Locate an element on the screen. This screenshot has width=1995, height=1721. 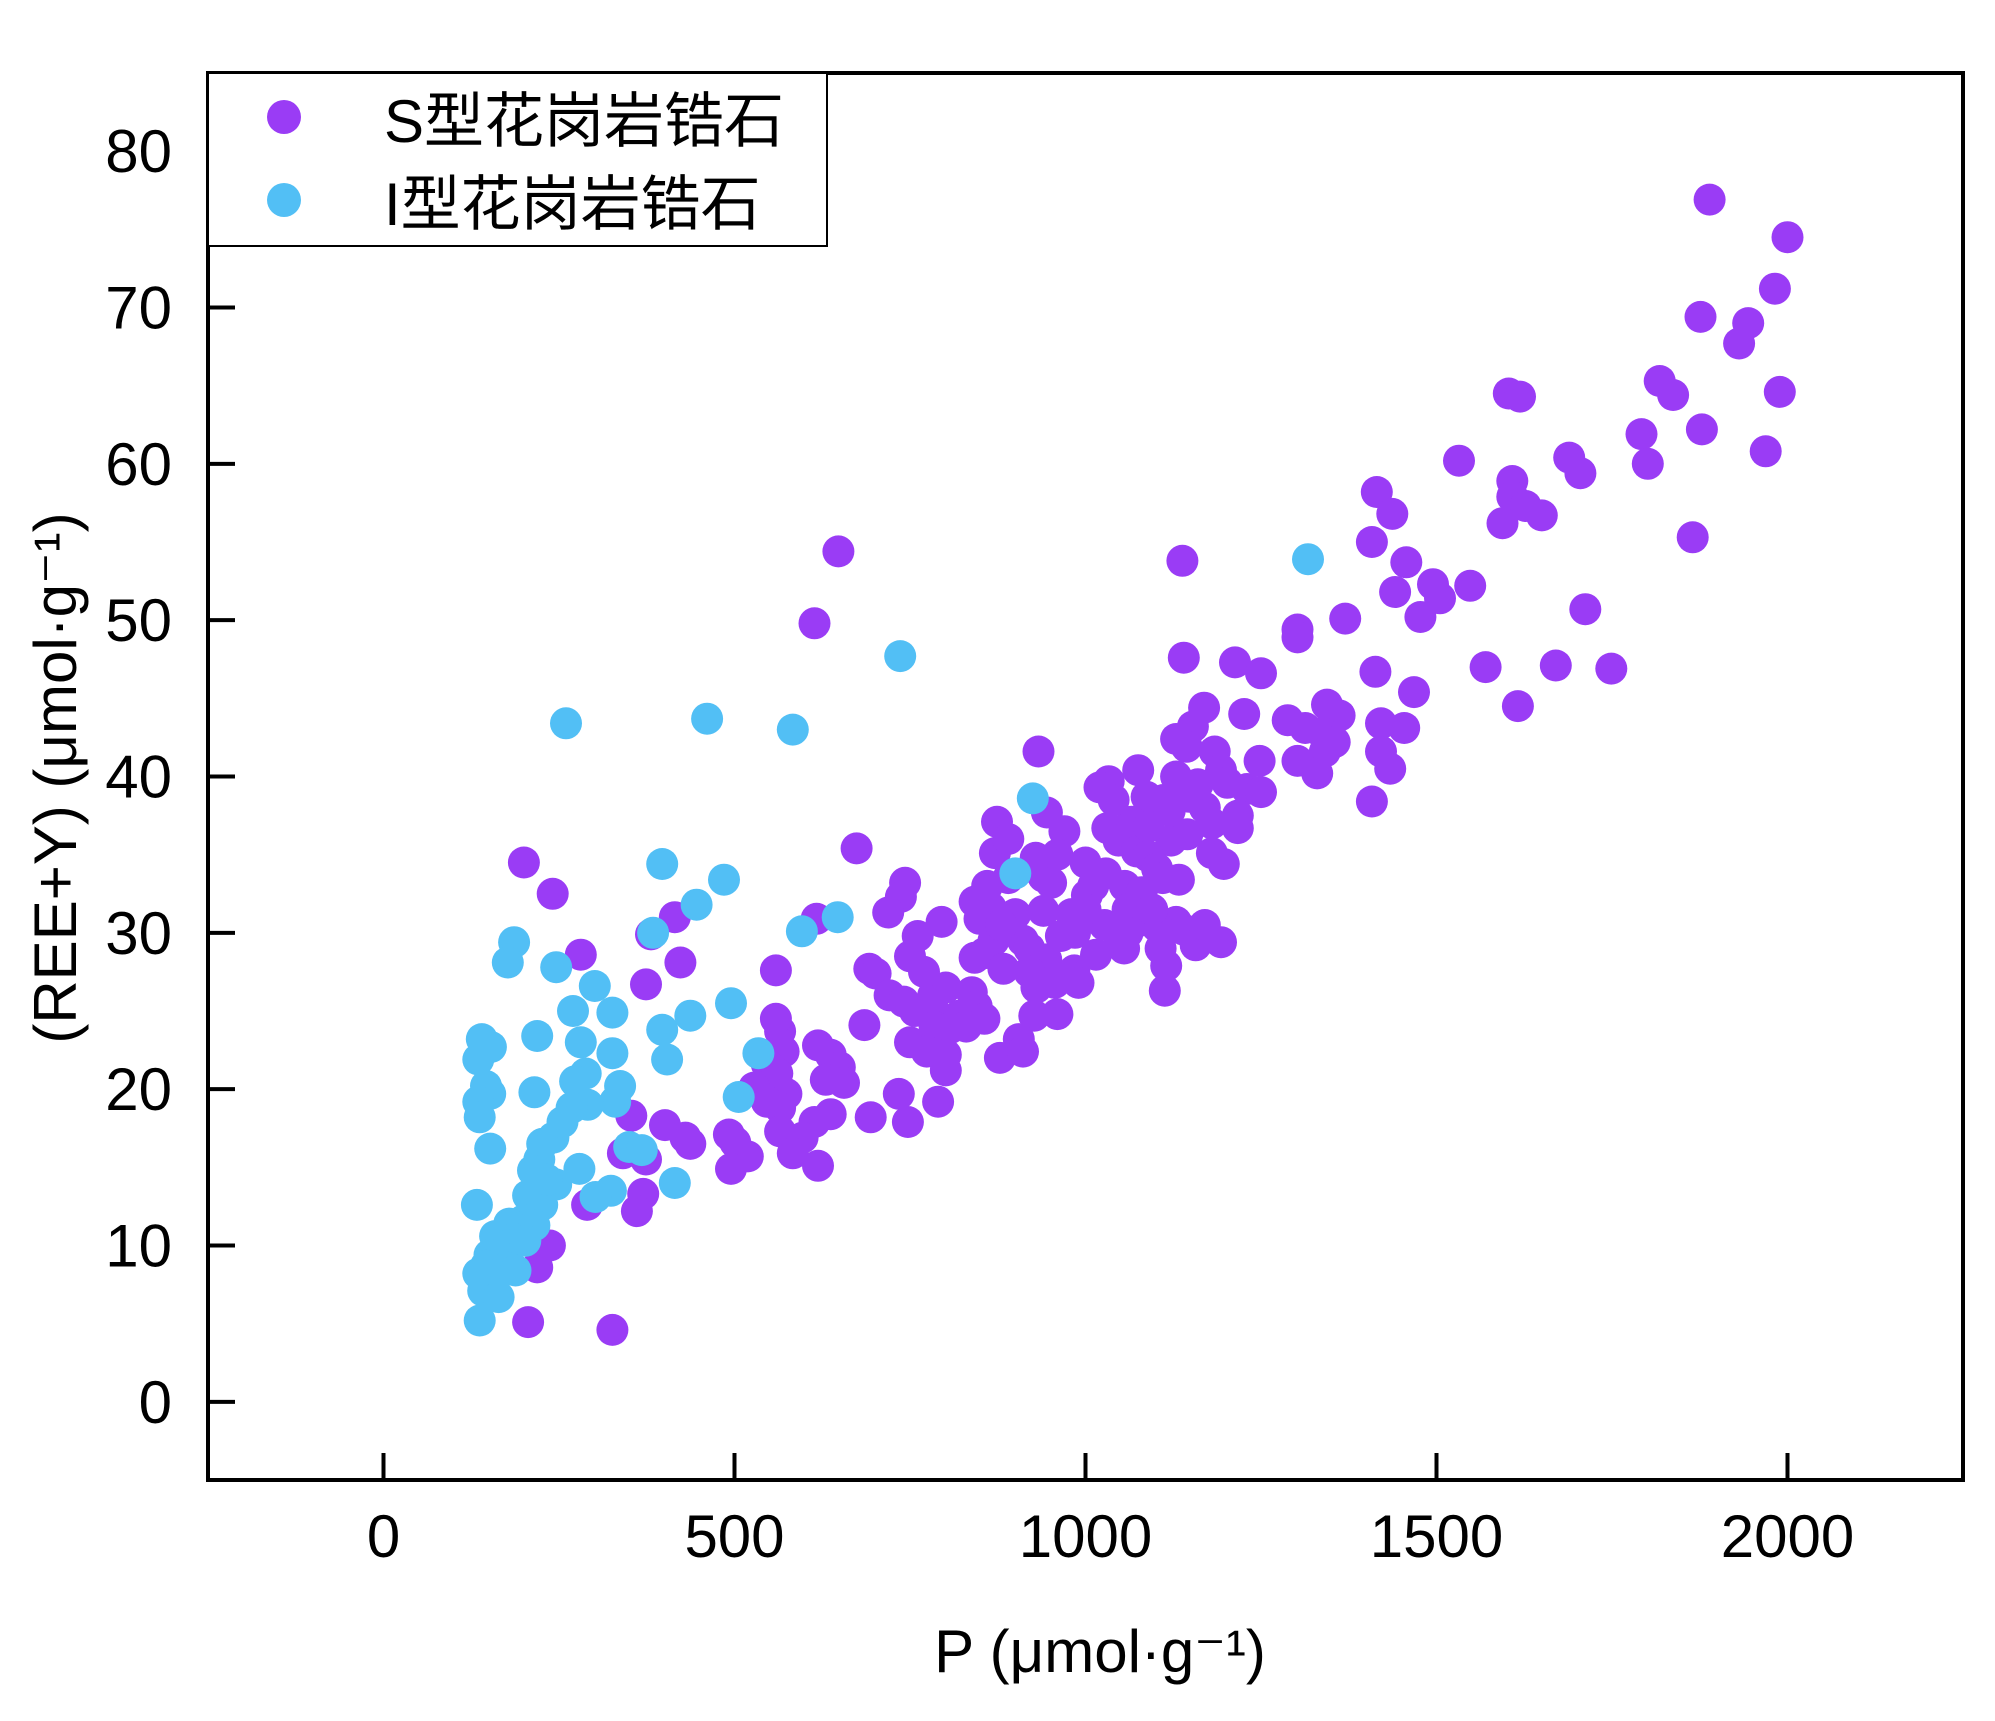
y-tick-label: 40 is located at coordinates (138, 777).